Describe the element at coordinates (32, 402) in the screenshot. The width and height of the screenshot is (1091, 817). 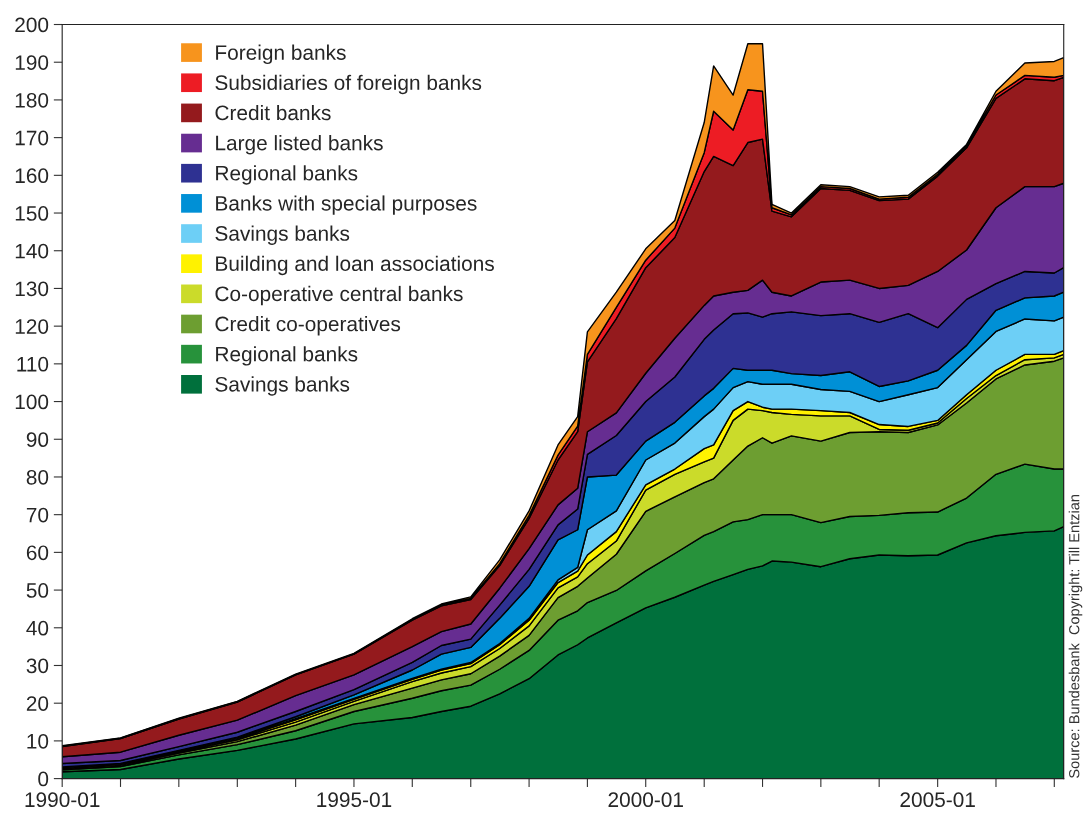
I see `y-tick-label: 100` at that location.